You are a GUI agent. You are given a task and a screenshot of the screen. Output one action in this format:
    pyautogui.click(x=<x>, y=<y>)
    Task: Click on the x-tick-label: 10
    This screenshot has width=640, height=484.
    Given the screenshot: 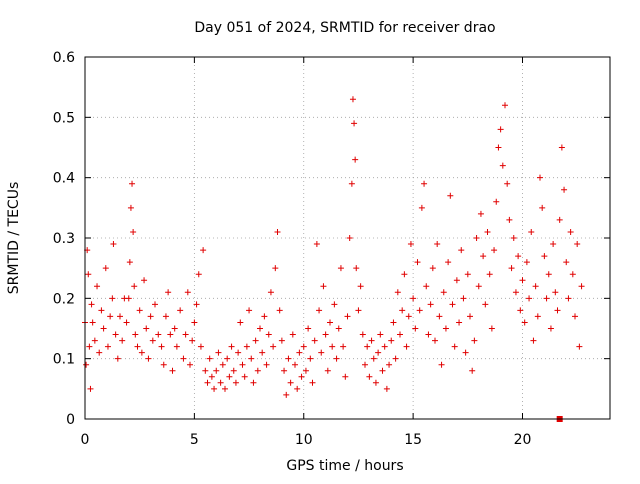 What is the action you would take?
    pyautogui.click(x=304, y=440)
    